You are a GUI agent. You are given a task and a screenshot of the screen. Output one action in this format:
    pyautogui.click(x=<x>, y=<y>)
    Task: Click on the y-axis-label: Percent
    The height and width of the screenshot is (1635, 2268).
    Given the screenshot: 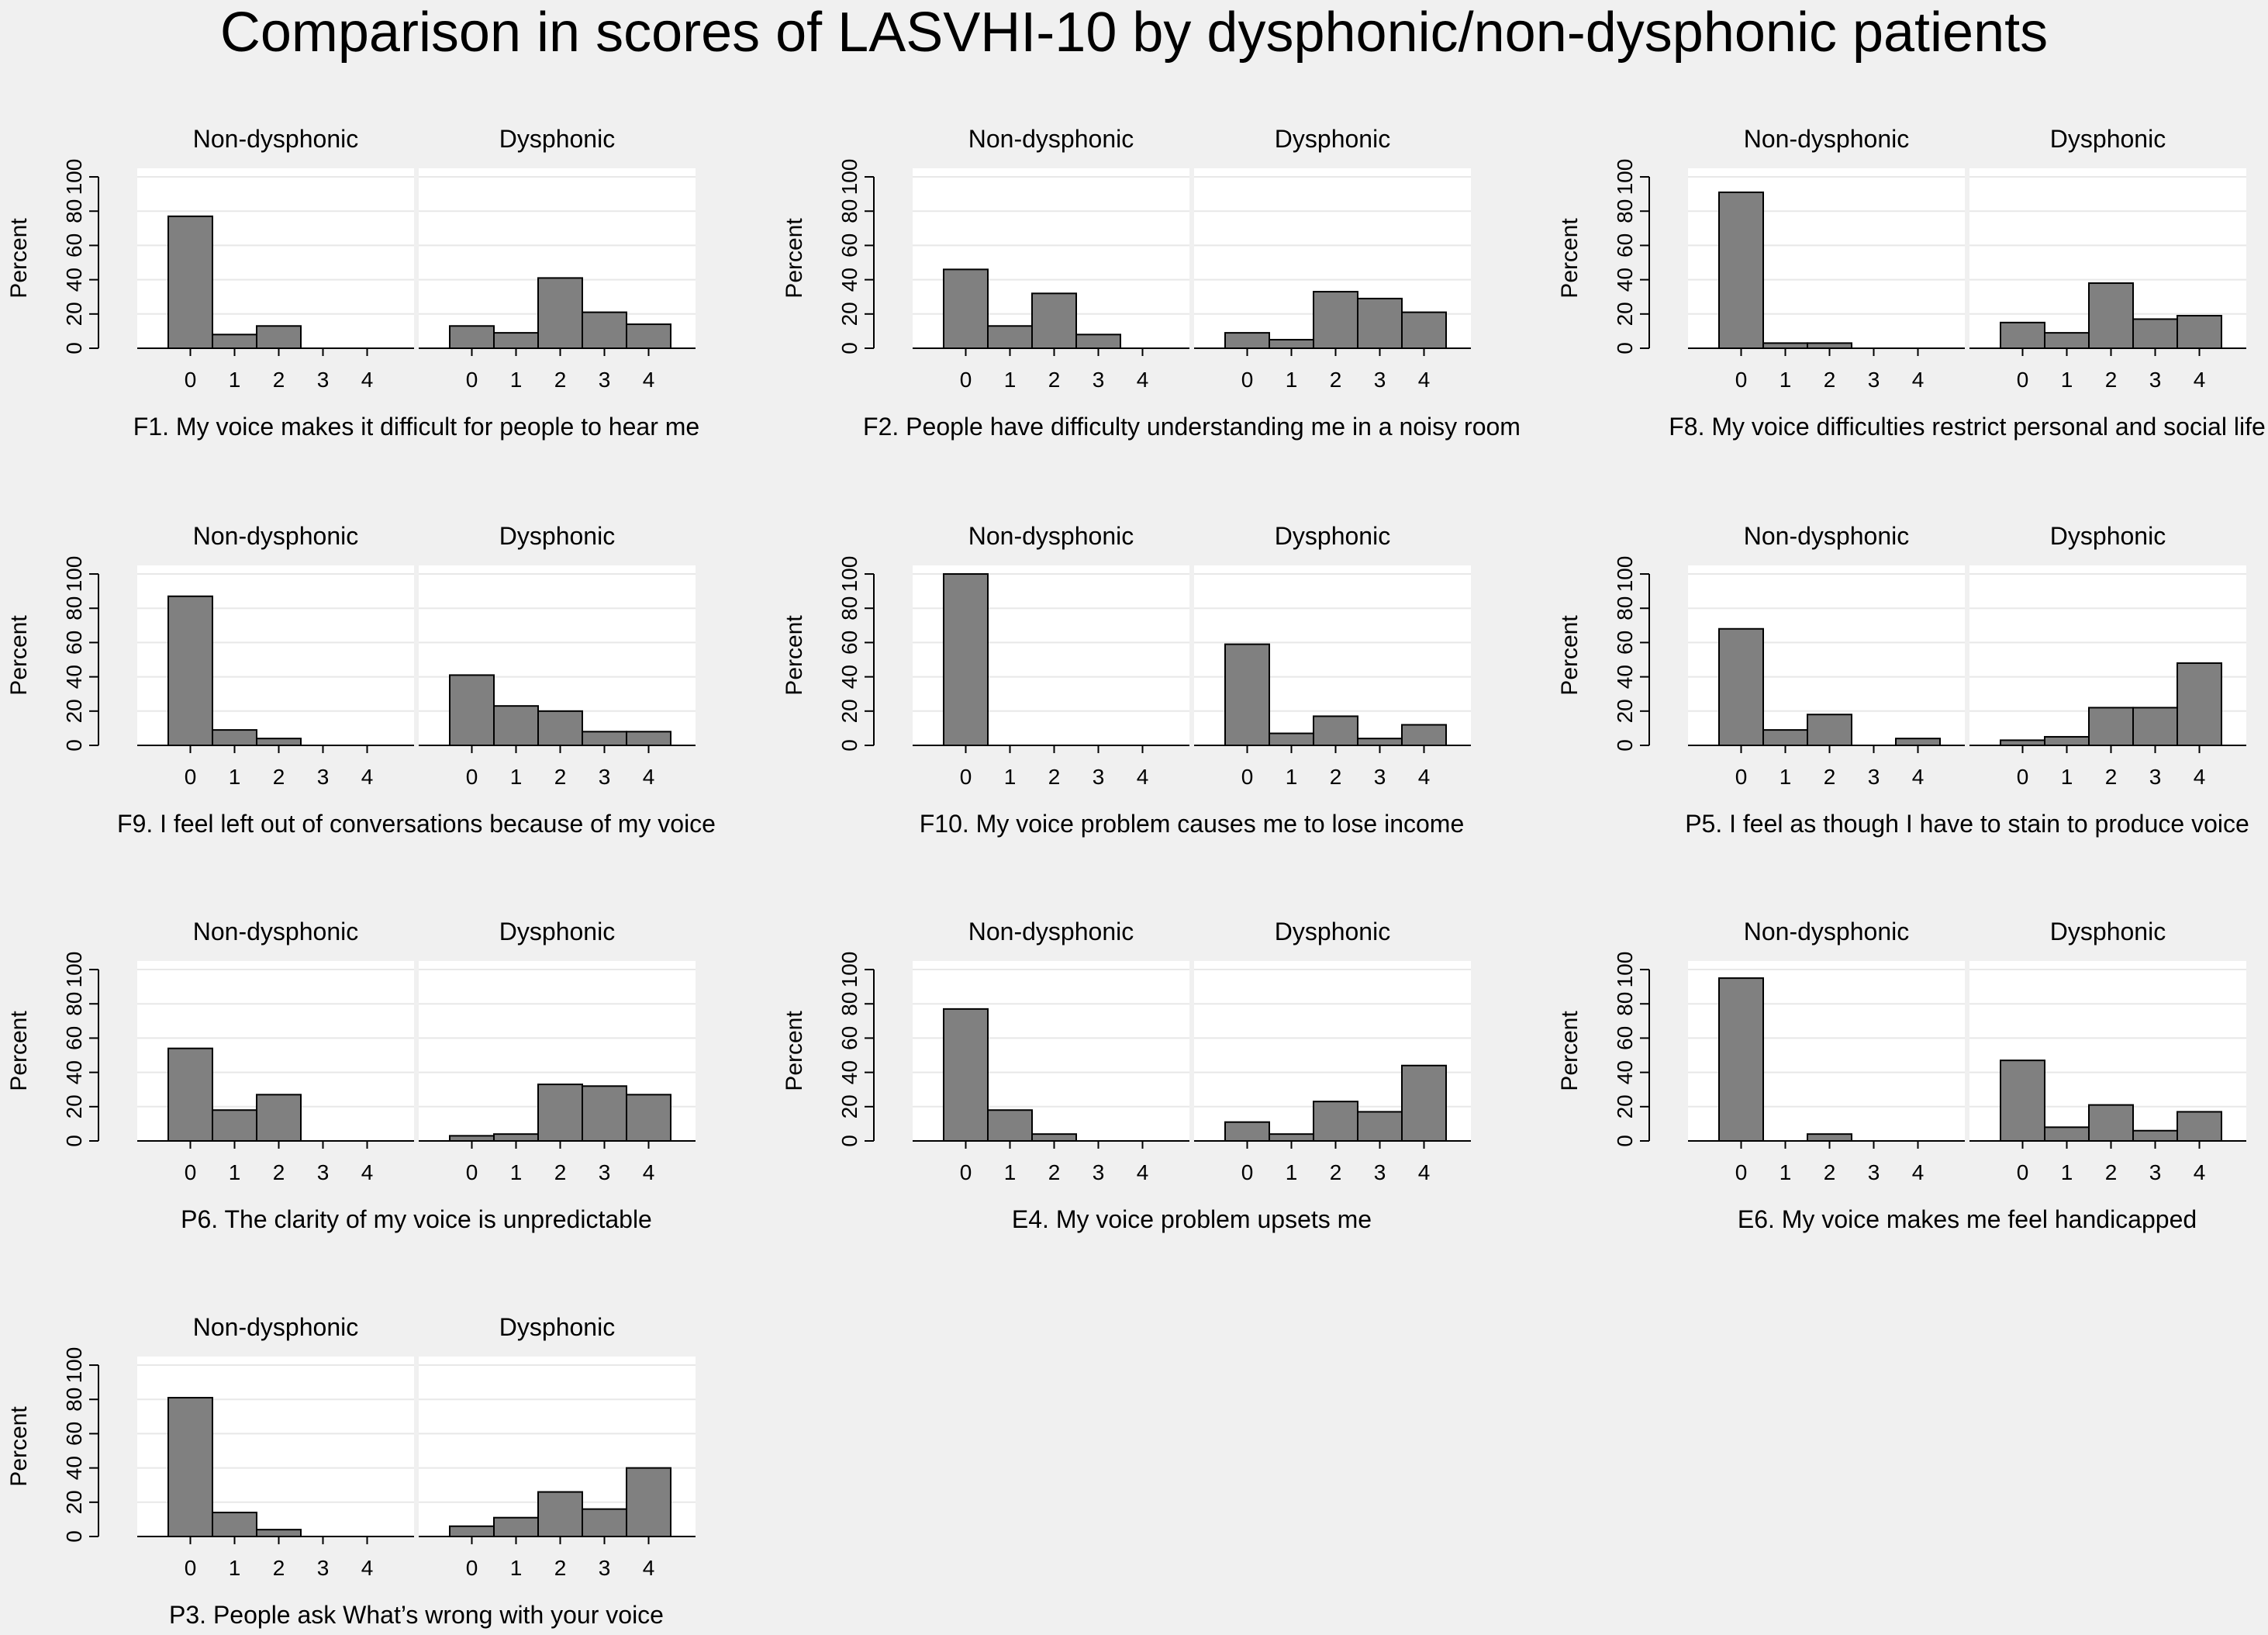 What is the action you would take?
    pyautogui.click(x=19, y=1446)
    